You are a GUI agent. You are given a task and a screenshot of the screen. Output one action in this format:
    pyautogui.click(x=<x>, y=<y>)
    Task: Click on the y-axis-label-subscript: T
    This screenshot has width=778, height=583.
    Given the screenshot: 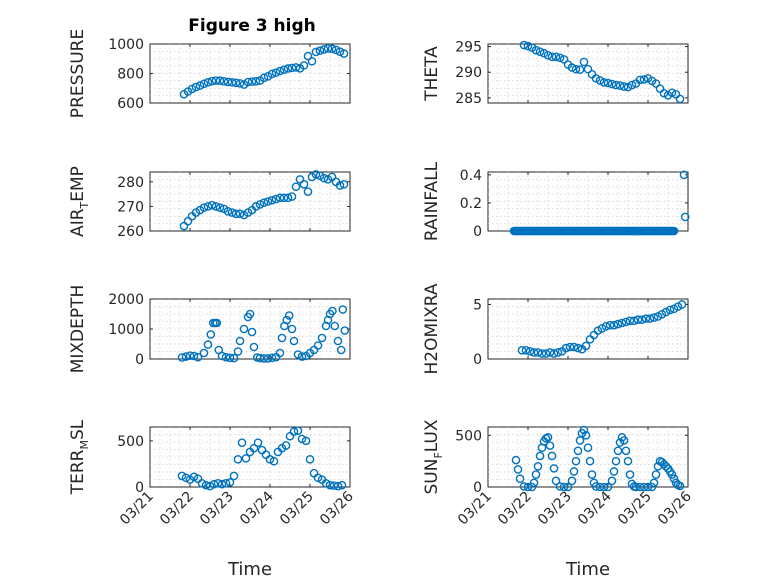 What is the action you would take?
    pyautogui.click(x=84, y=205)
    